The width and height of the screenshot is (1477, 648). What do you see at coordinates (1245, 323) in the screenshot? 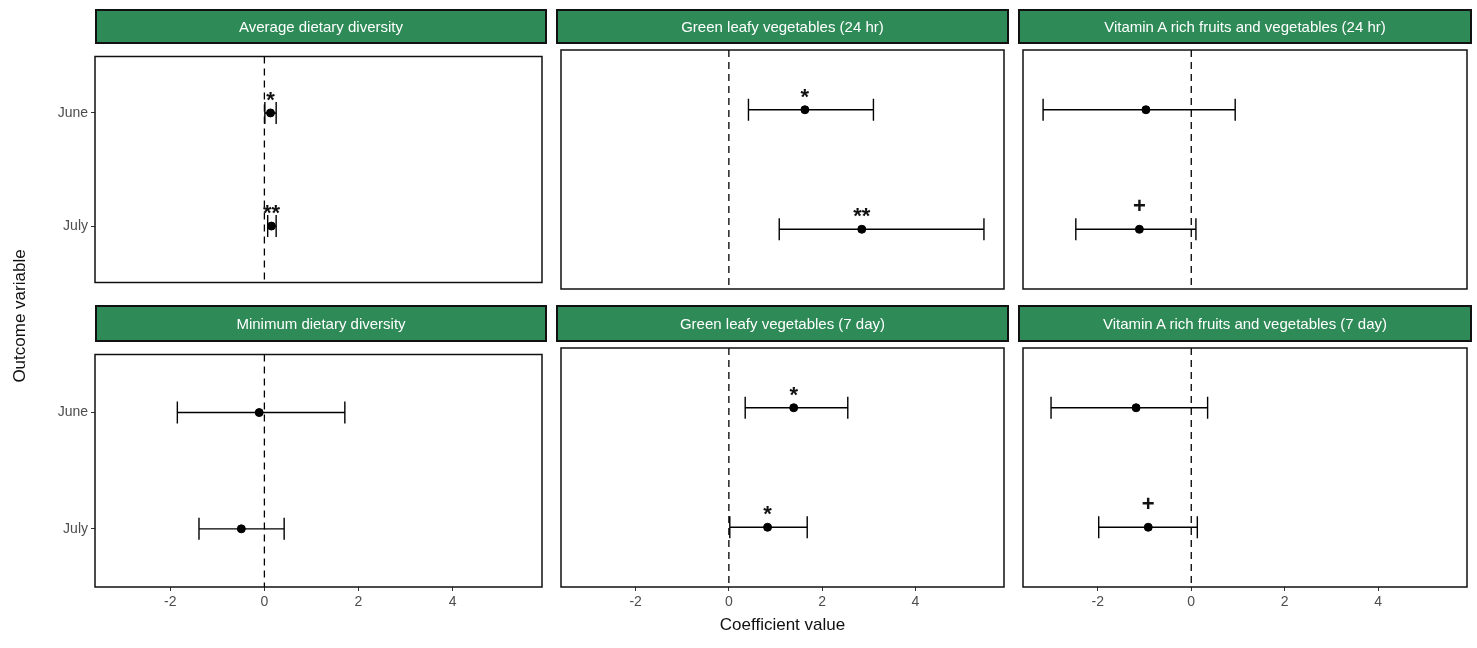
I see `chart-title: Vitamin A rich fruits and vegetables (7 day)` at bounding box center [1245, 323].